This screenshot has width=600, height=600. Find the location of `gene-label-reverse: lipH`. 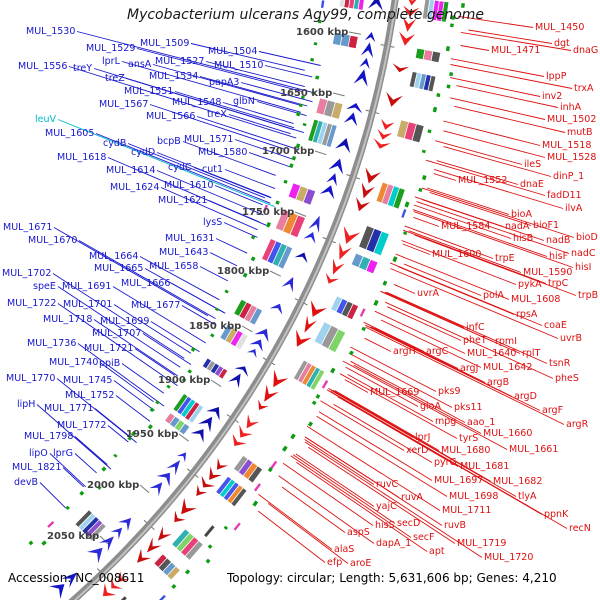

gene-label-reverse: lipH is located at coordinates (26, 404).